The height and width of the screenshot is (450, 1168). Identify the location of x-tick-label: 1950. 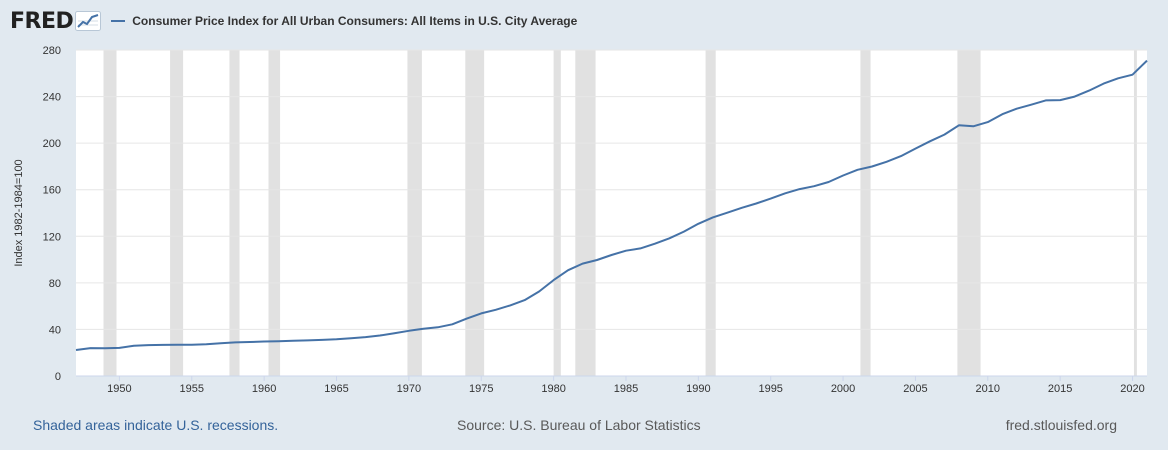
(119, 389).